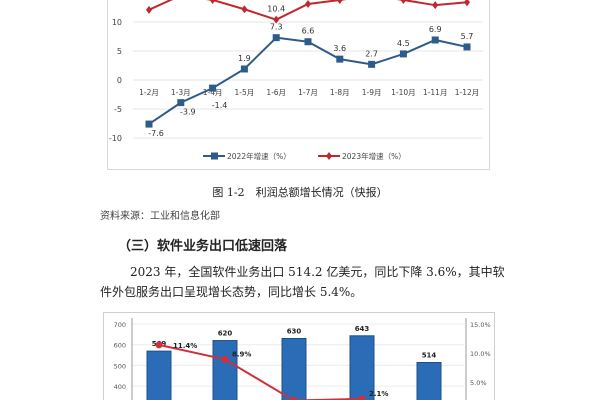 The image size is (600, 400). Describe the element at coordinates (340, 92) in the screenshot. I see `x-tick-label: 1-8月` at that location.